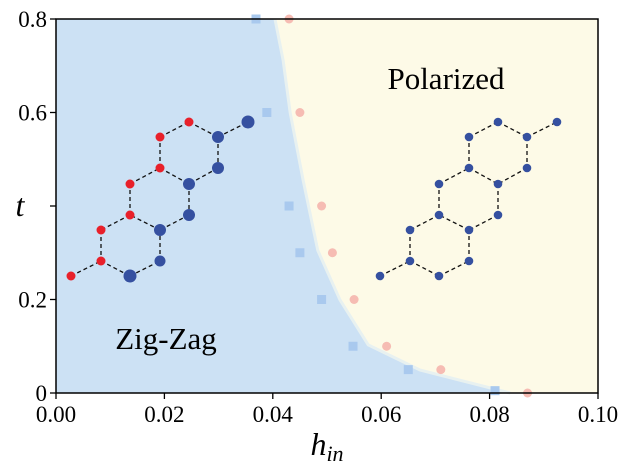  What do you see at coordinates (21, 205) in the screenshot?
I see `y-axis-label: t` at bounding box center [21, 205].